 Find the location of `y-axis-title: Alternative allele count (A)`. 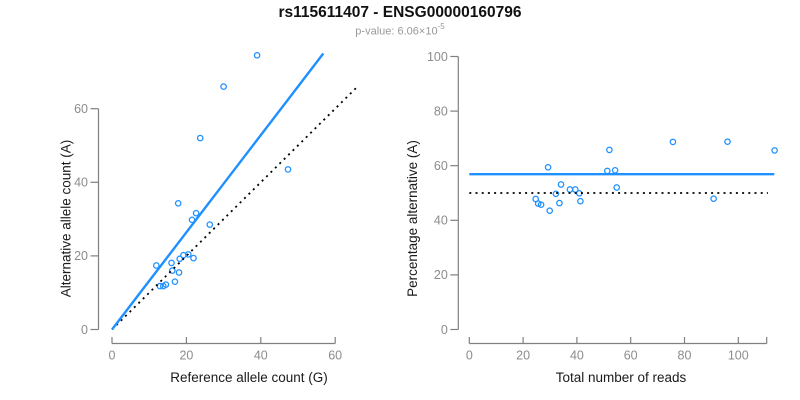

y-axis-title: Alternative allele count (A) is located at coordinates (66, 219).